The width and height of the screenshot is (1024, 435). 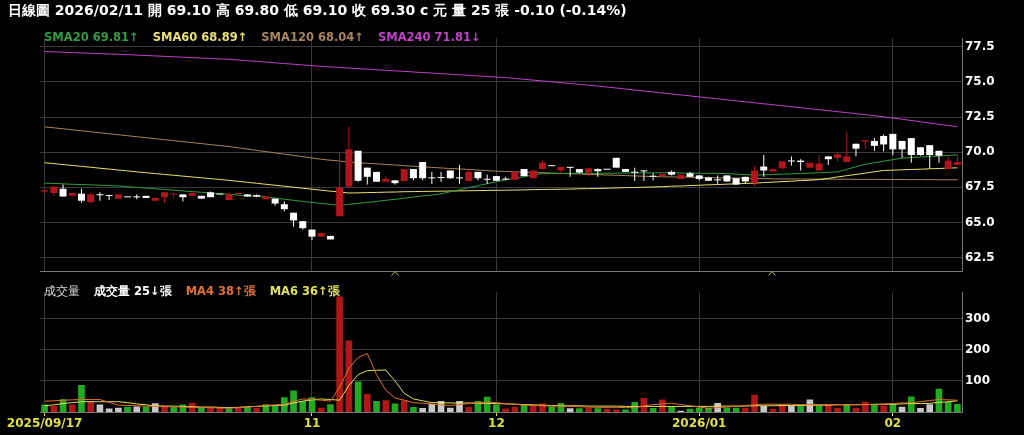 What do you see at coordinates (44, 423) in the screenshot?
I see `x-tick-label: 2025/09/17` at bounding box center [44, 423].